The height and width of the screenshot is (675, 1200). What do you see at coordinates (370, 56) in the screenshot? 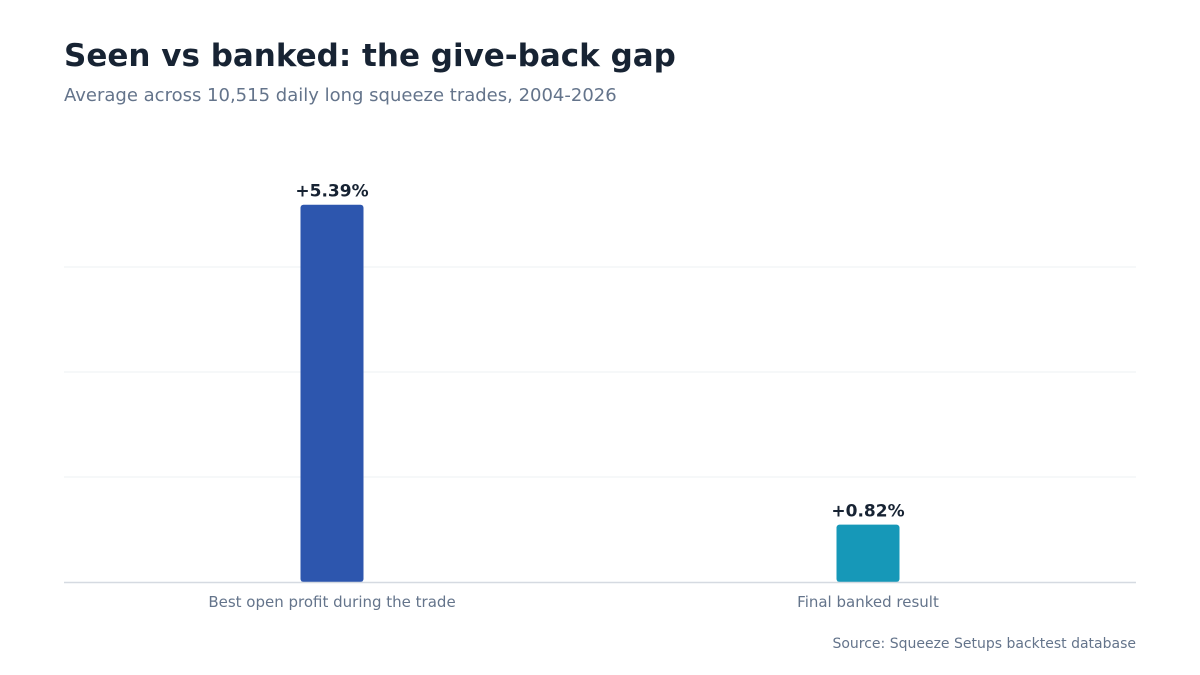
I see `chart-title: Seen vs banked: the give-back gap` at bounding box center [370, 56].